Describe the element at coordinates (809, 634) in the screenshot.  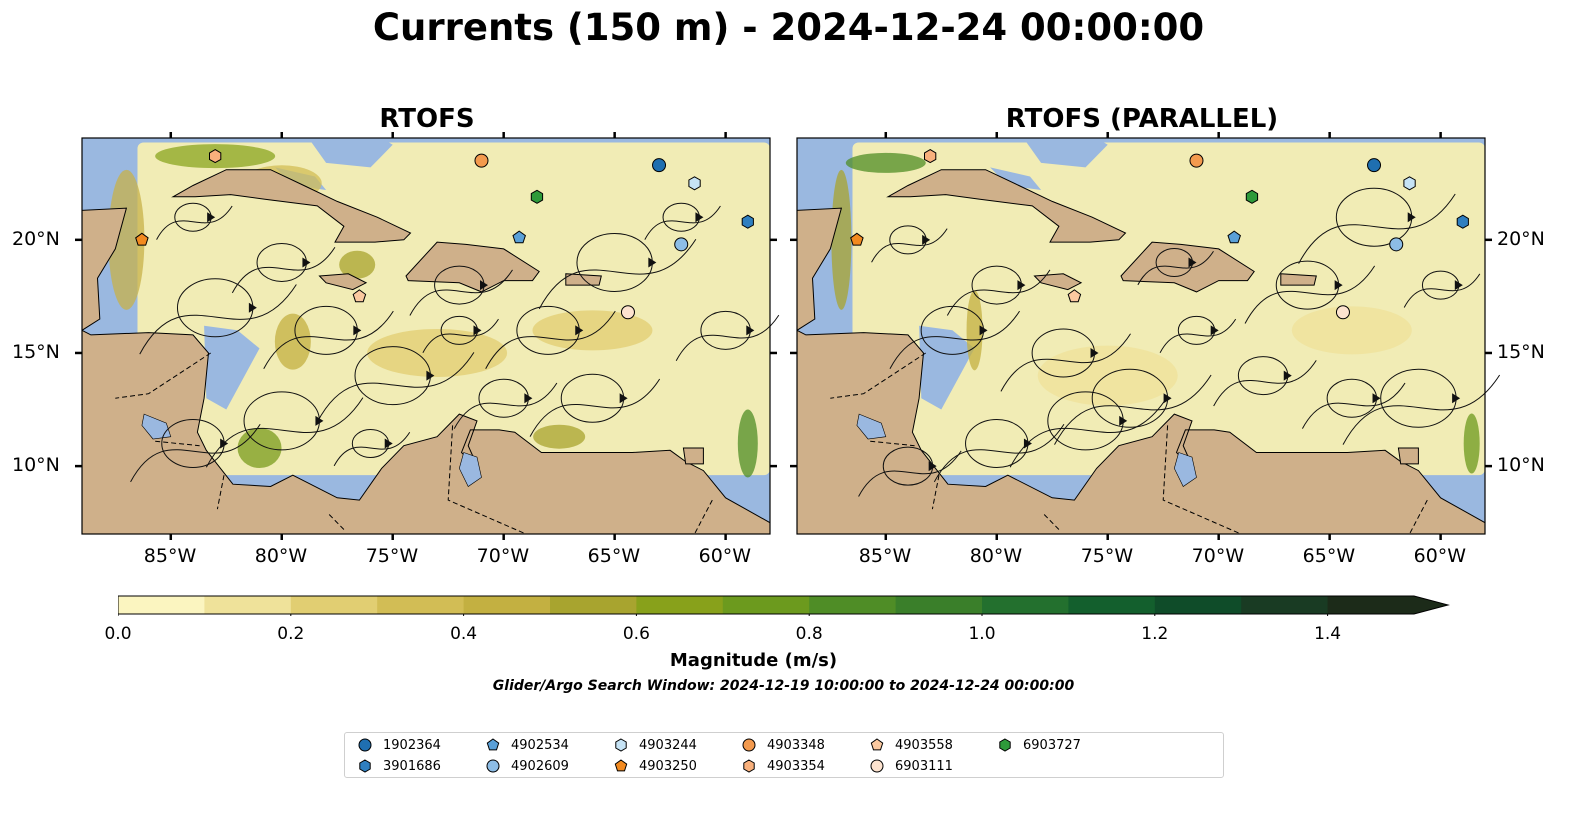
I see `colorbar-tick-label: 0.8` at that location.